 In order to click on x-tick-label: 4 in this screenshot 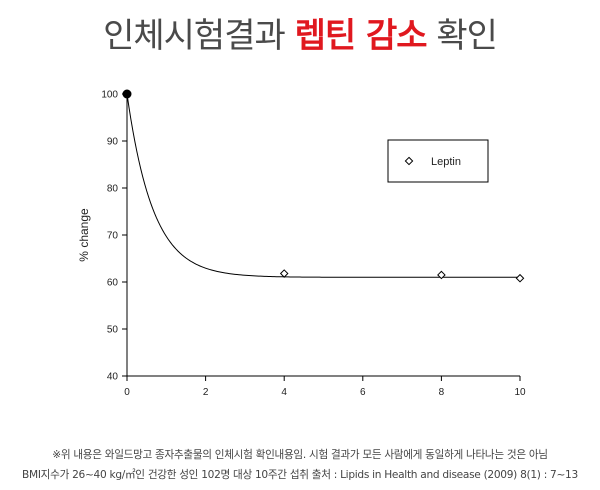, I will do `click(284, 392)`.